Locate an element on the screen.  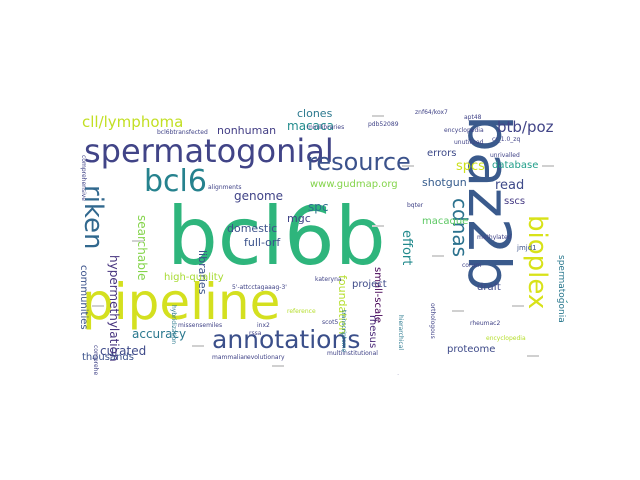
cloud-word: effort is located at coordinates (406, 248).